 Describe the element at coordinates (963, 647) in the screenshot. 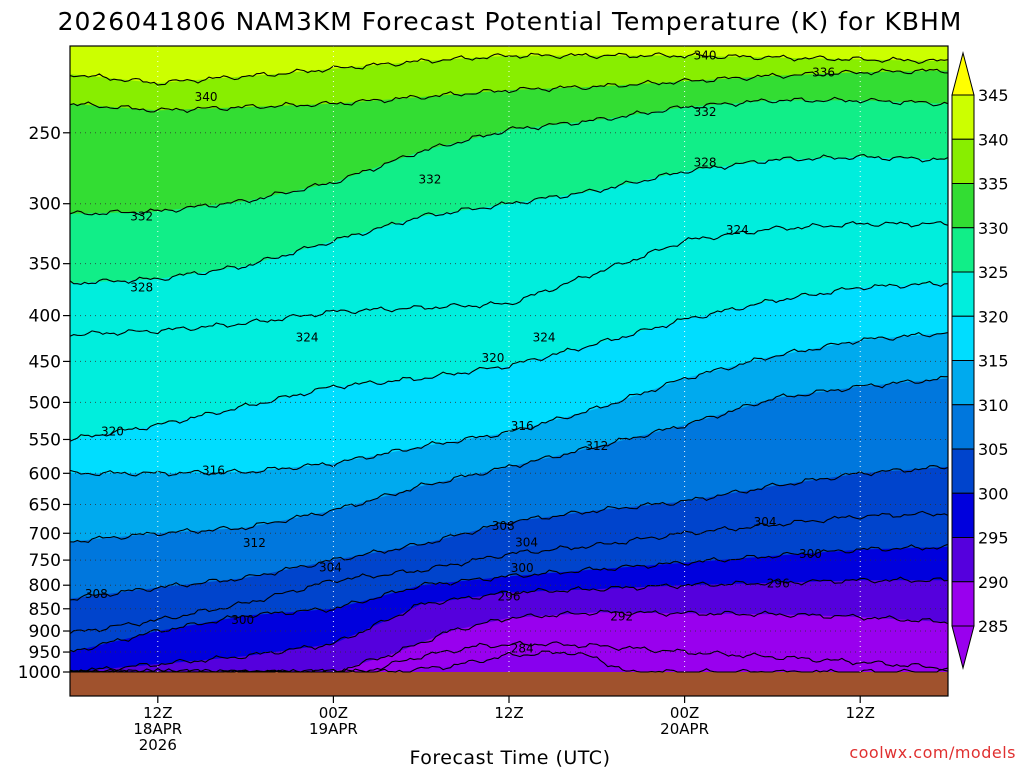

I see `colorbar-bottom-cap` at that location.